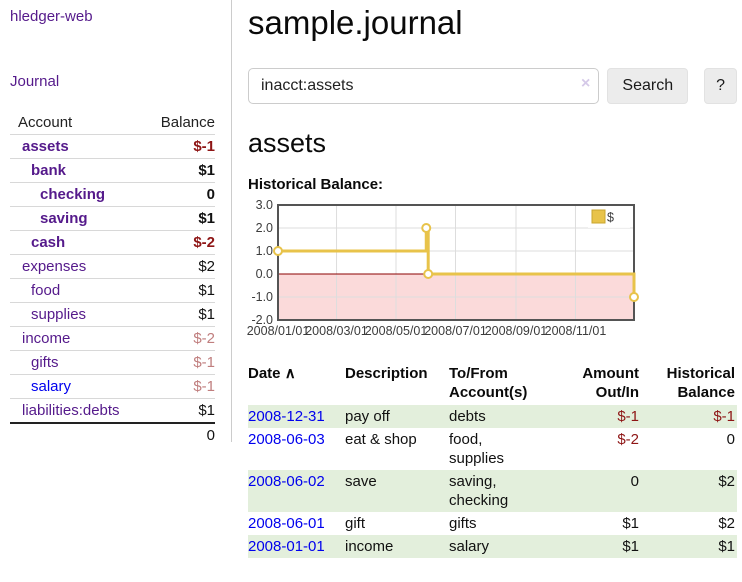 The image size is (742, 582). I want to click on search-input, so click(424, 86).